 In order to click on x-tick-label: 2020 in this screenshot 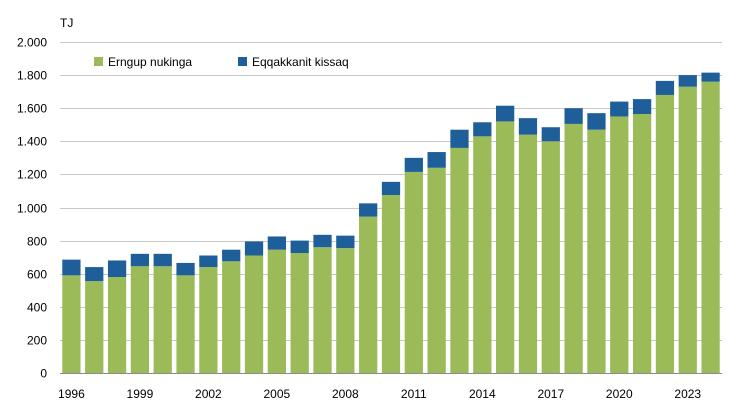, I will do `click(619, 394)`.